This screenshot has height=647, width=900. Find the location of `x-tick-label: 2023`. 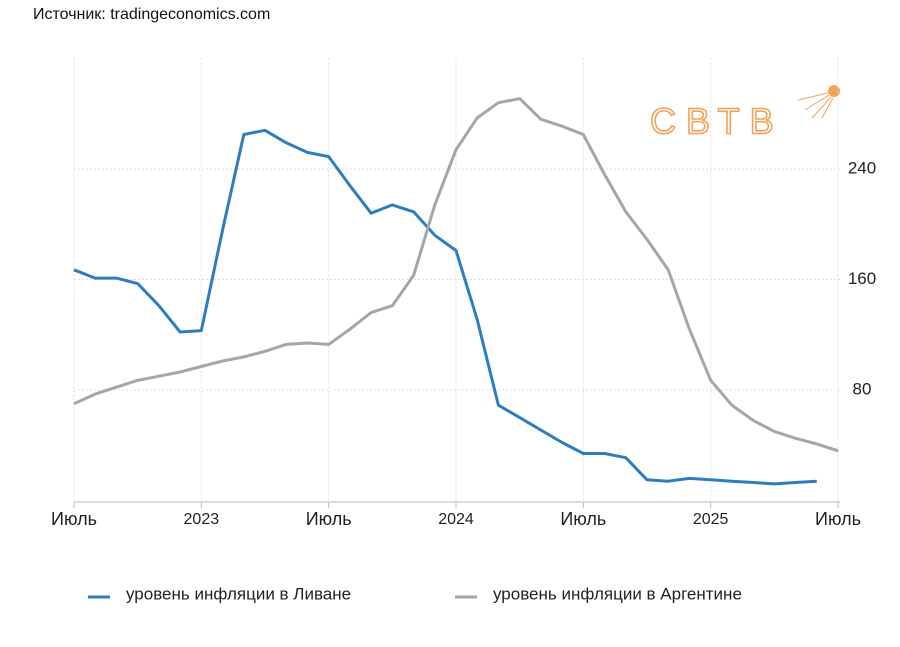

x-tick-label: 2023 is located at coordinates (202, 519).